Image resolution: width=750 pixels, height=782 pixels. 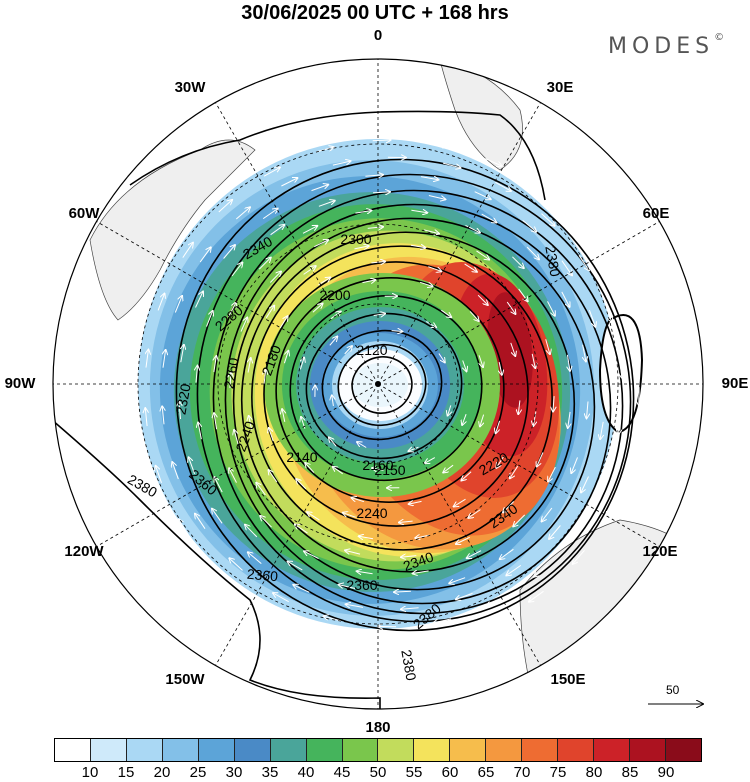 What do you see at coordinates (185, 679) in the screenshot?
I see `longitude-label: 150W` at bounding box center [185, 679].